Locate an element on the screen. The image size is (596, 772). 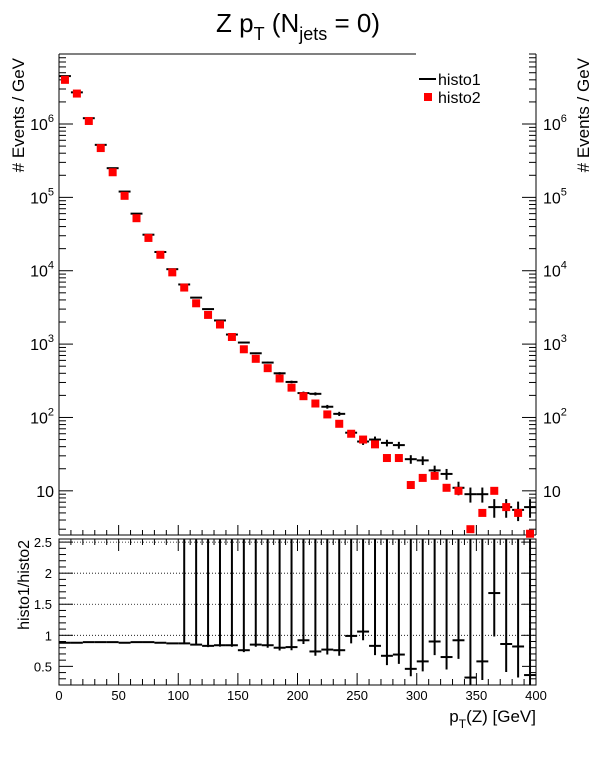
legend: histo1 histo2 is located at coordinates (450, 89).